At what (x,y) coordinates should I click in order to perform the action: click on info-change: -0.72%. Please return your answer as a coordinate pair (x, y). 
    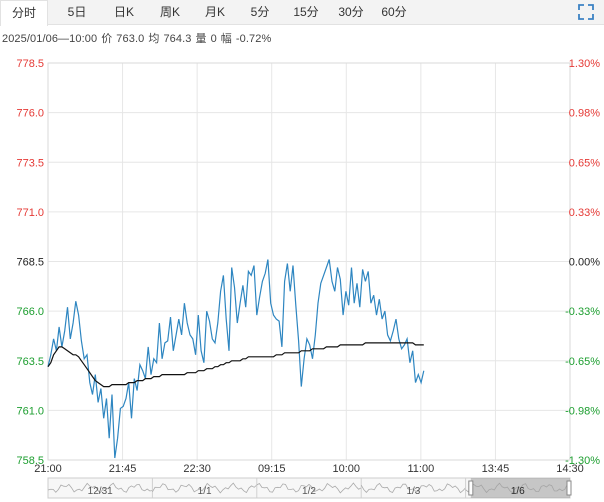
    Looking at the image, I should click on (253, 39).